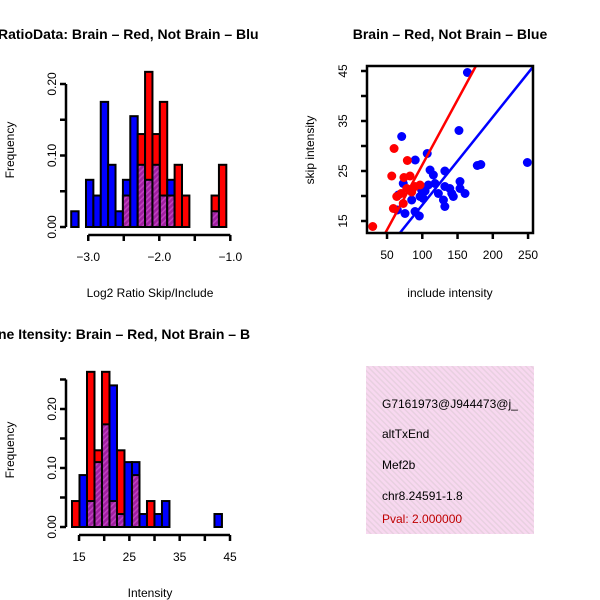 The image size is (600, 600). I want to click on scatter-title: Brain – Red, Not Brain – Blue, so click(450, 34).